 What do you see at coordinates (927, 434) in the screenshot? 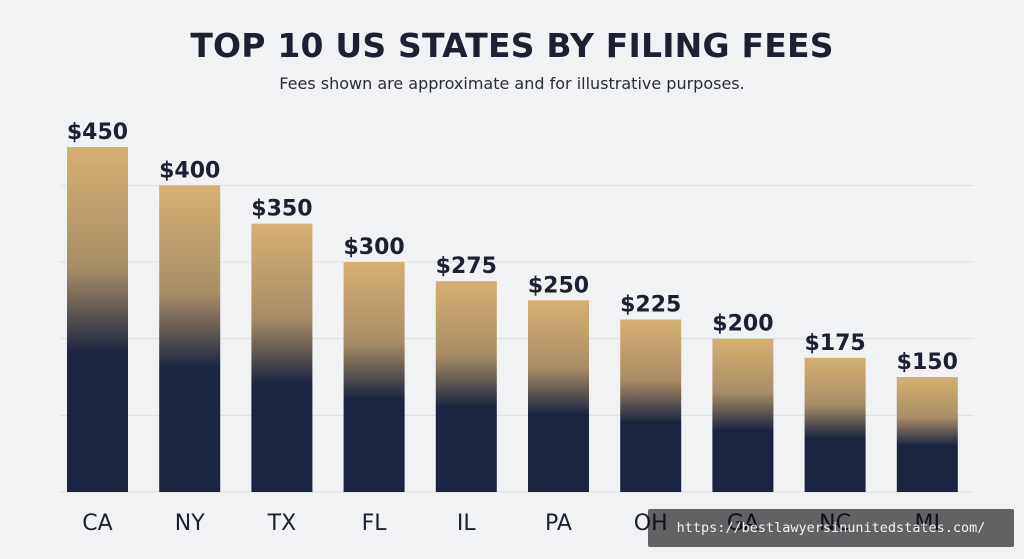
I see `bar-mi` at bounding box center [927, 434].